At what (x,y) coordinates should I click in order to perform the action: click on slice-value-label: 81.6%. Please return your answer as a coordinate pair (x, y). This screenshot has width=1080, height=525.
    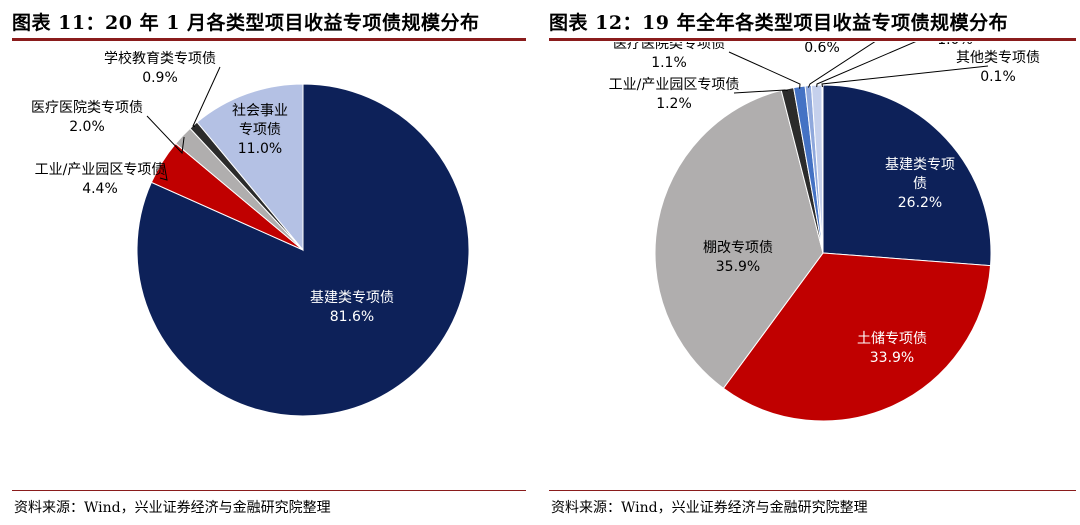
    Looking at the image, I should click on (352, 317).